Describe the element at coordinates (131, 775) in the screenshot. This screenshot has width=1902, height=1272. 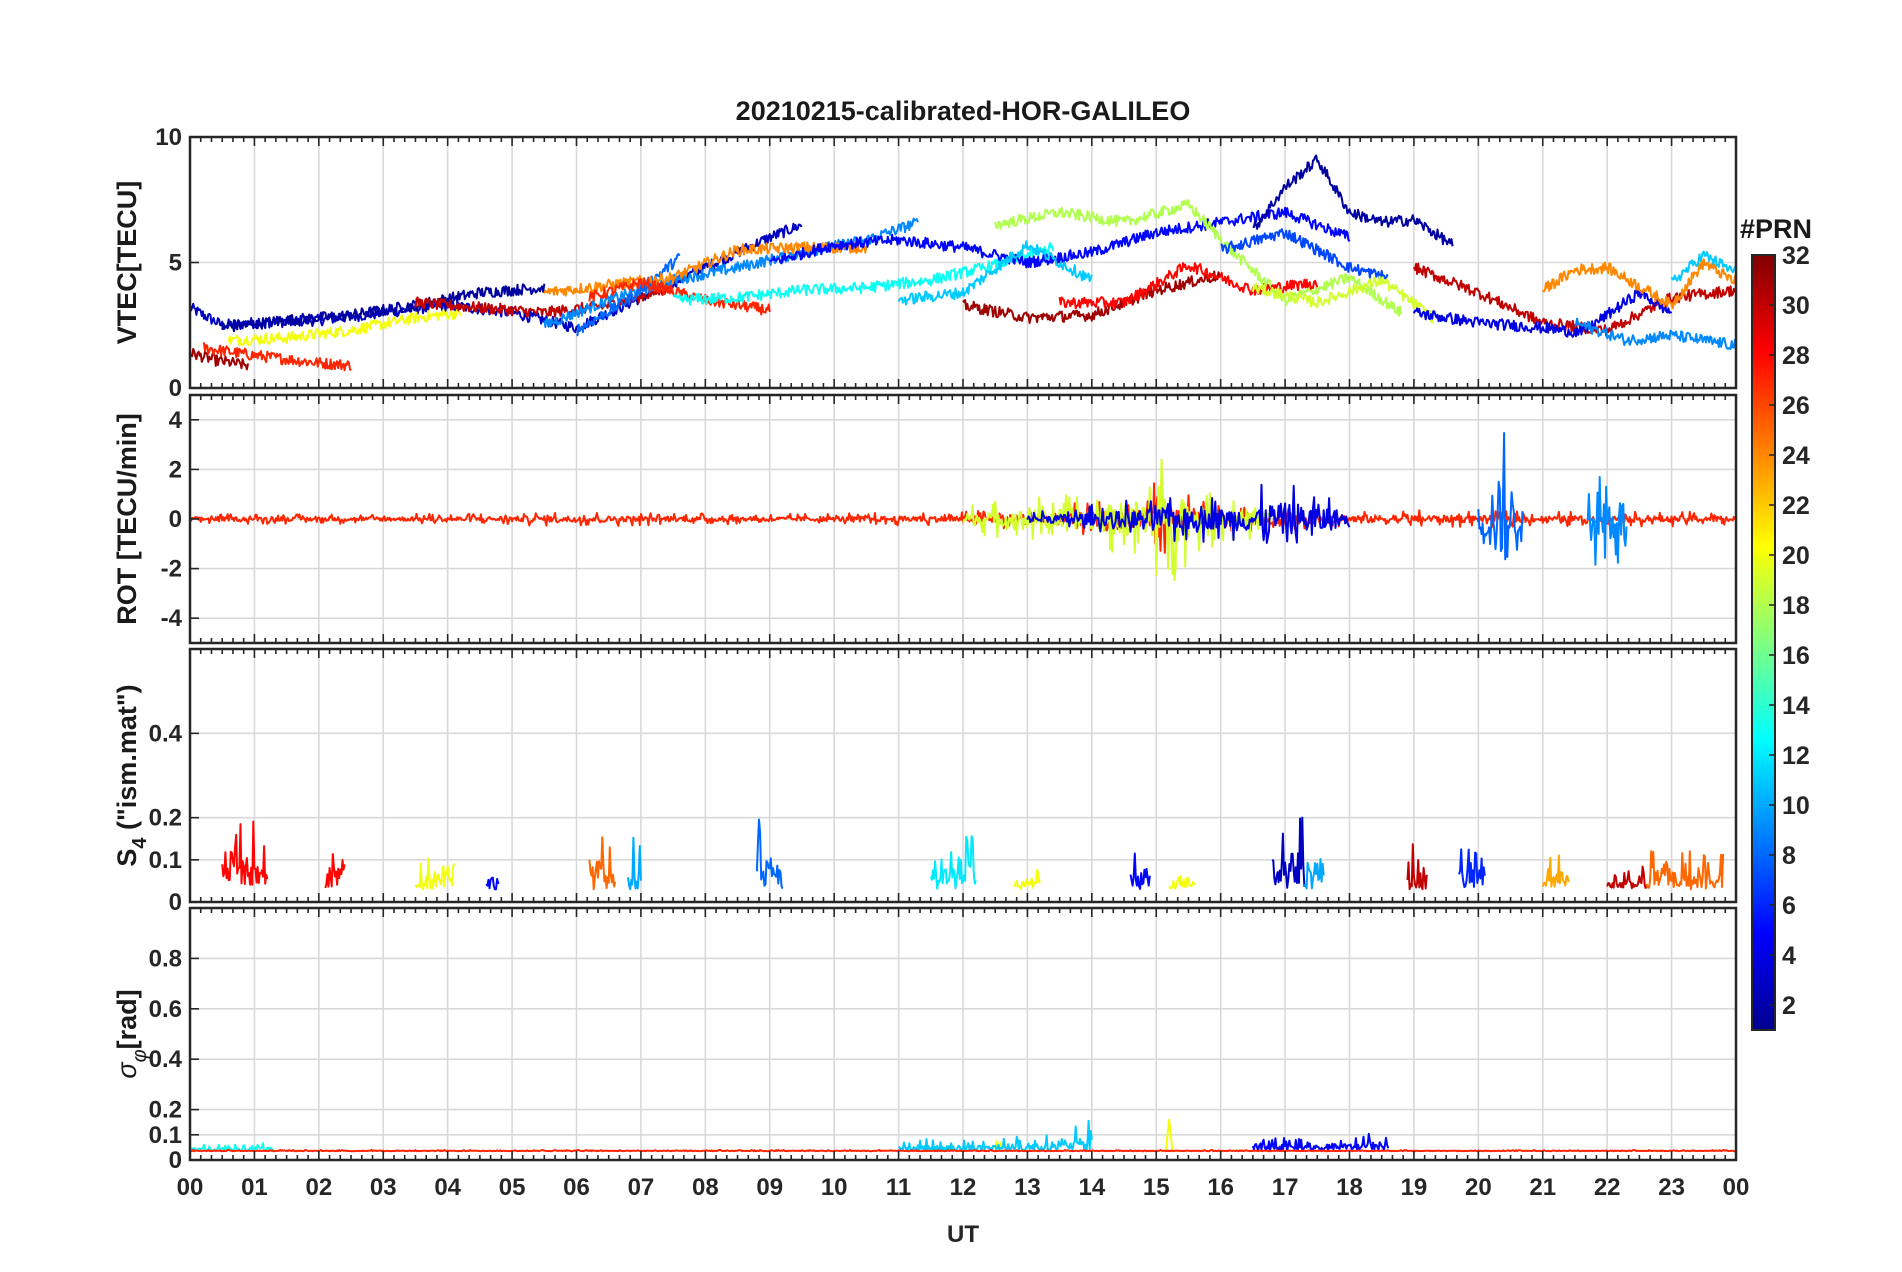
I see `y-axis-label: S4 ("ism.mat")` at that location.